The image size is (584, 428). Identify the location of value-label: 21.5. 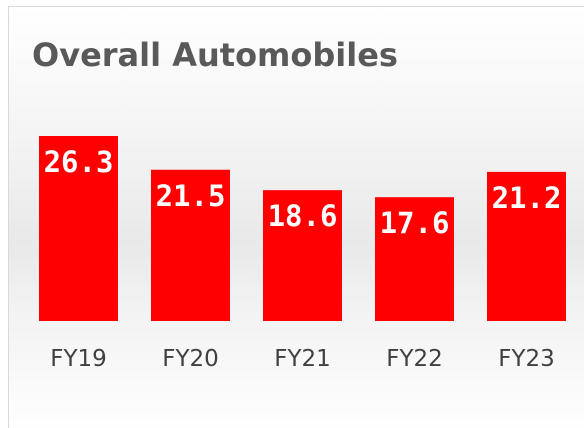
(191, 196).